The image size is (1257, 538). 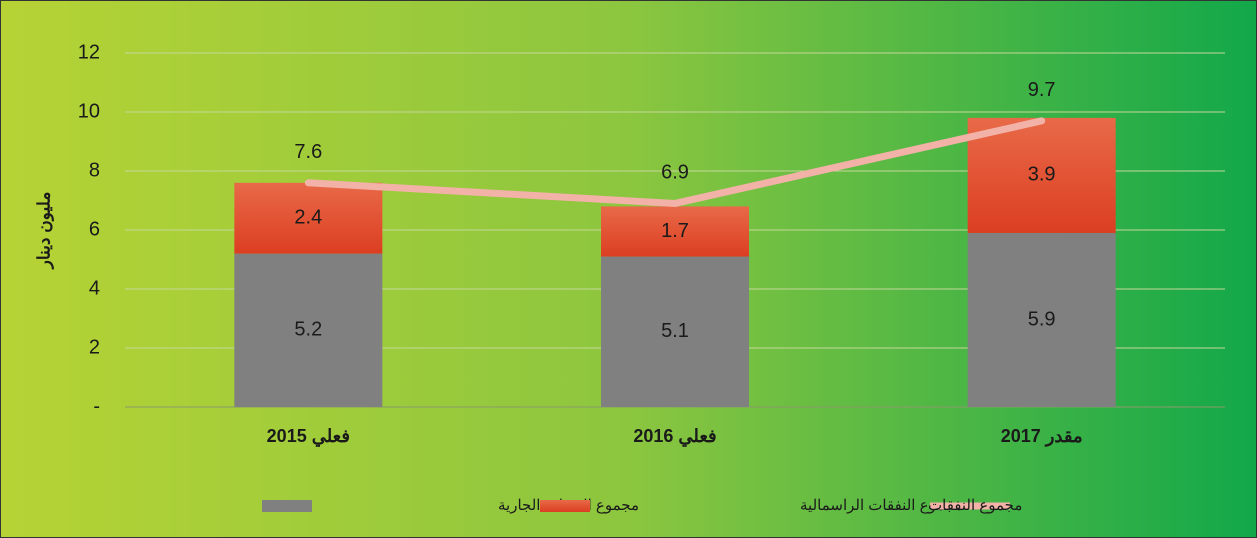 I want to click on x-tick-label: فعلي 2016, so click(x=674, y=436).